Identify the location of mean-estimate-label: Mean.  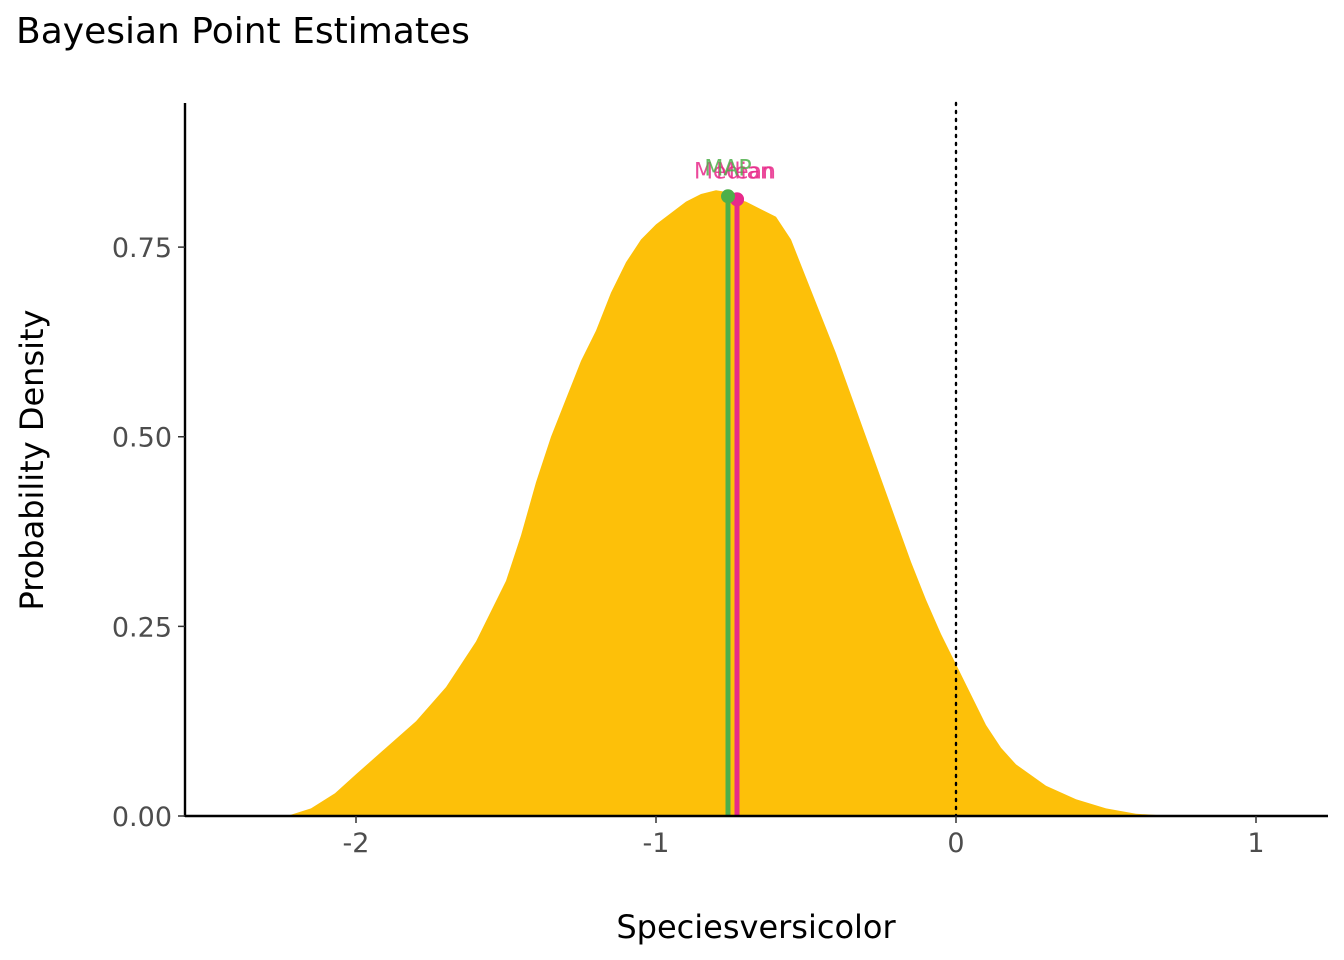
(746, 171).